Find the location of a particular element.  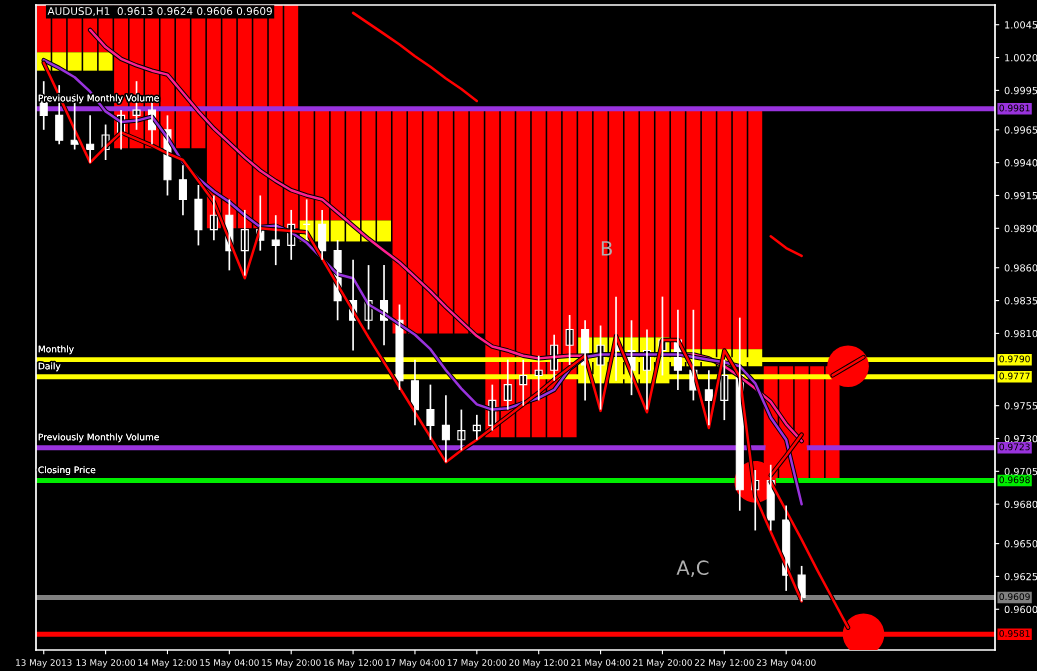

y-tick-label: 0.9915 is located at coordinates (1020, 195).